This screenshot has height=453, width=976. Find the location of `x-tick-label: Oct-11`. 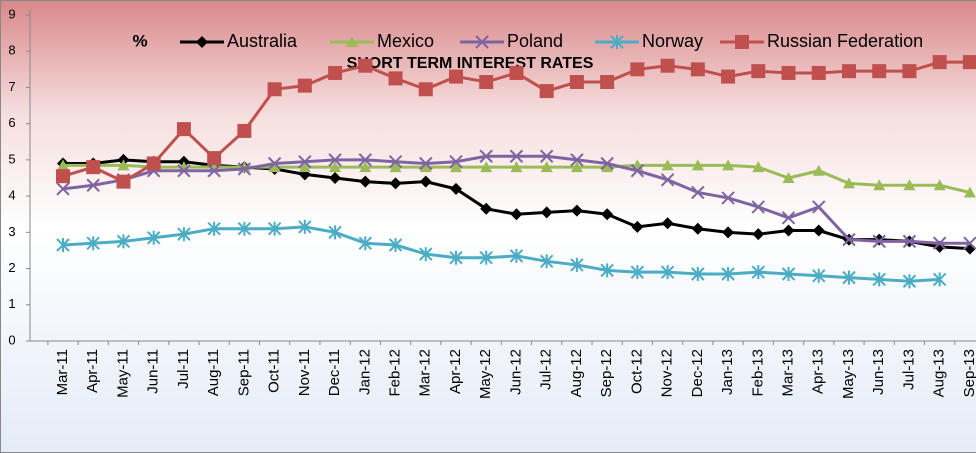

x-tick-label: Oct-11 is located at coordinates (274, 371).